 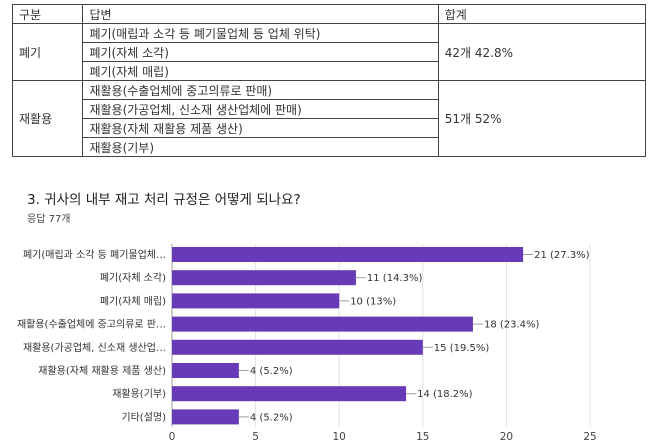 I want to click on value-label: 11 (14.3%), so click(x=395, y=278).